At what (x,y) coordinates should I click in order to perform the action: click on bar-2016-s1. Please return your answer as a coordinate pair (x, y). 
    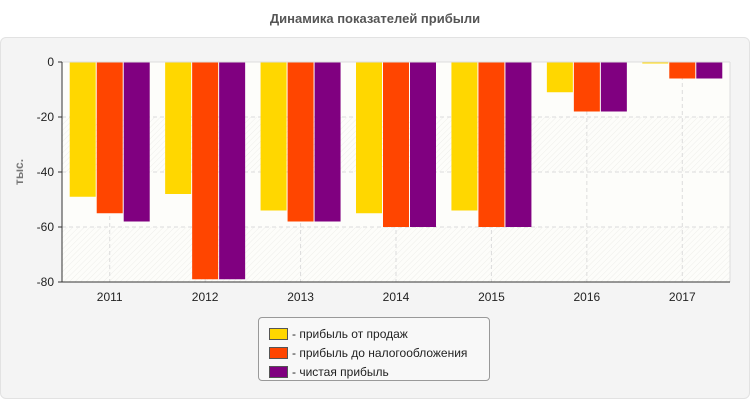
    Looking at the image, I should click on (586, 87).